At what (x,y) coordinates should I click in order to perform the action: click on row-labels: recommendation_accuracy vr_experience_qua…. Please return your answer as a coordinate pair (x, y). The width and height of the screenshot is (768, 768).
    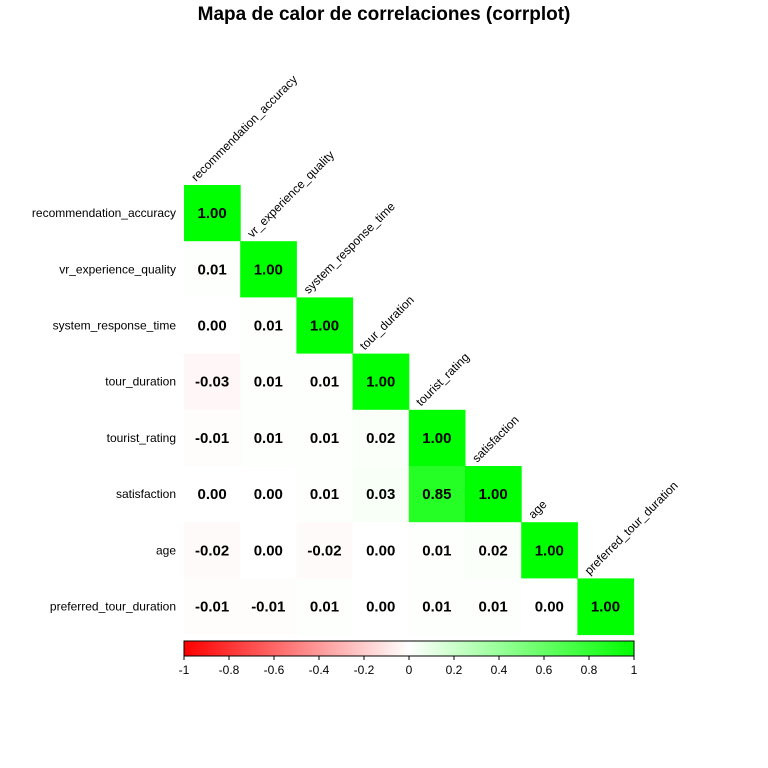
    Looking at the image, I should click on (104, 409).